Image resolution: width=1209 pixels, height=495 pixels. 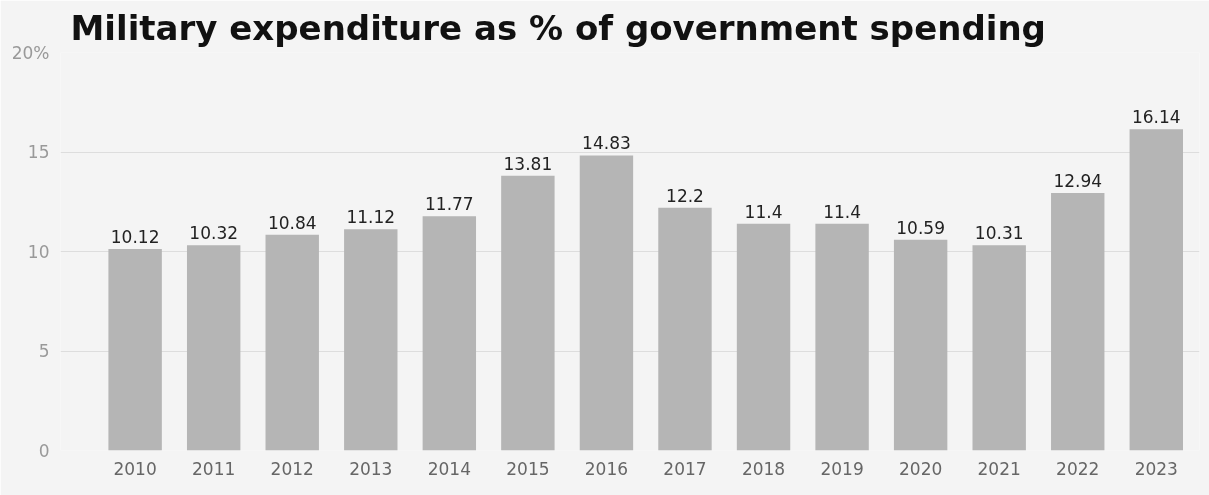 What do you see at coordinates (449, 204) in the screenshot?
I see `data-label: 11.77` at bounding box center [449, 204].